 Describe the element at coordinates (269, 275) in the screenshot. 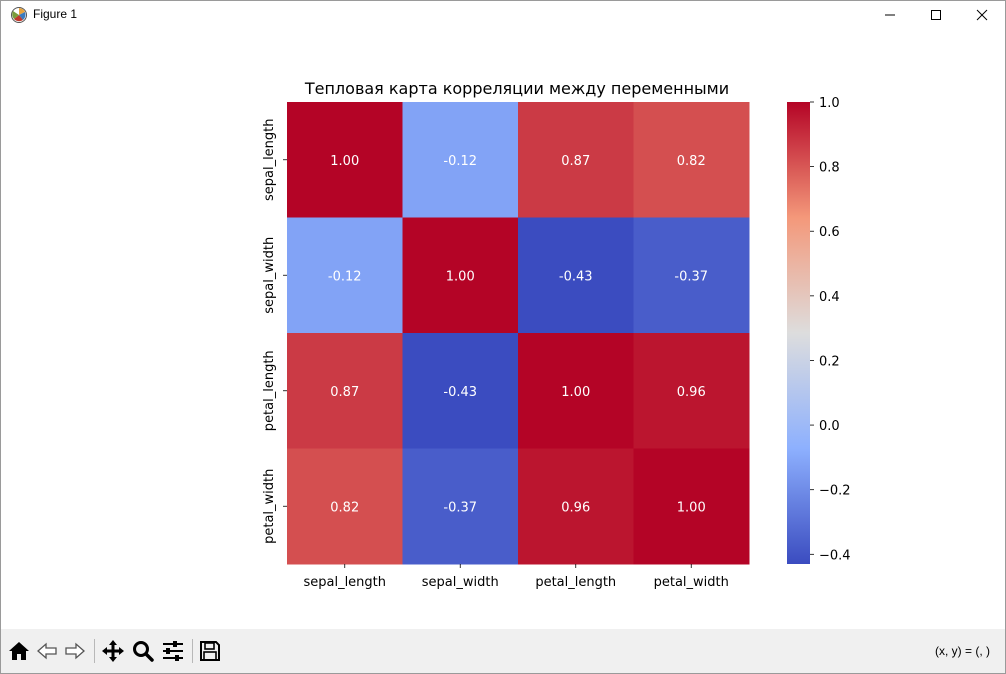

I see `y-tick-label: sepal_width` at that location.